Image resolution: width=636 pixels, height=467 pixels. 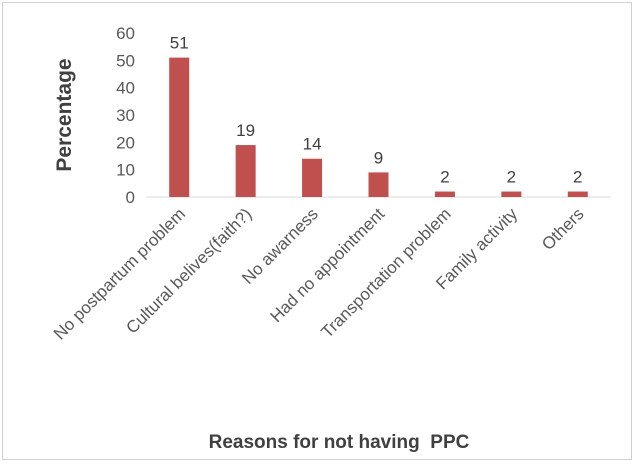 I want to click on y-tick-label: 50, so click(x=125, y=60).